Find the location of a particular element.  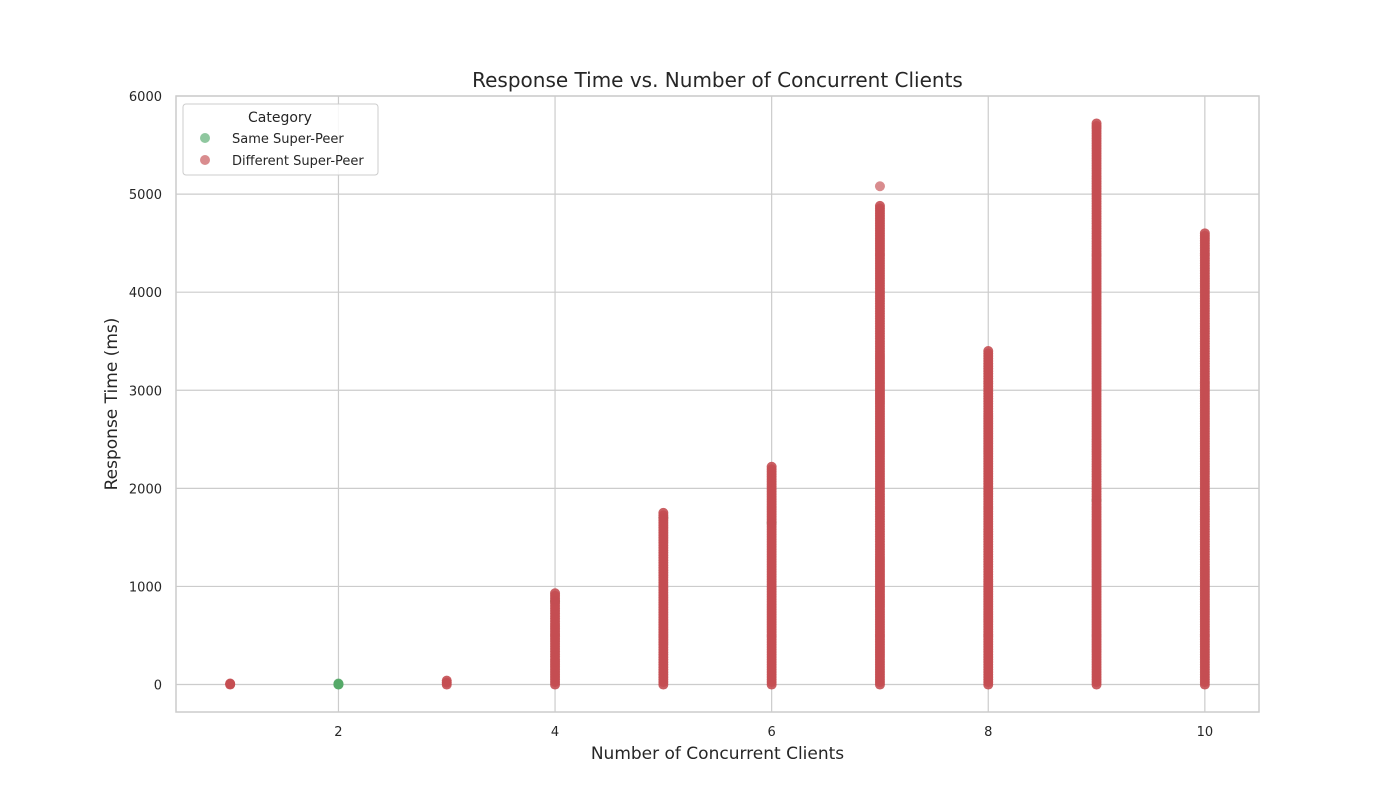

x-tick-label: 6 is located at coordinates (772, 732).